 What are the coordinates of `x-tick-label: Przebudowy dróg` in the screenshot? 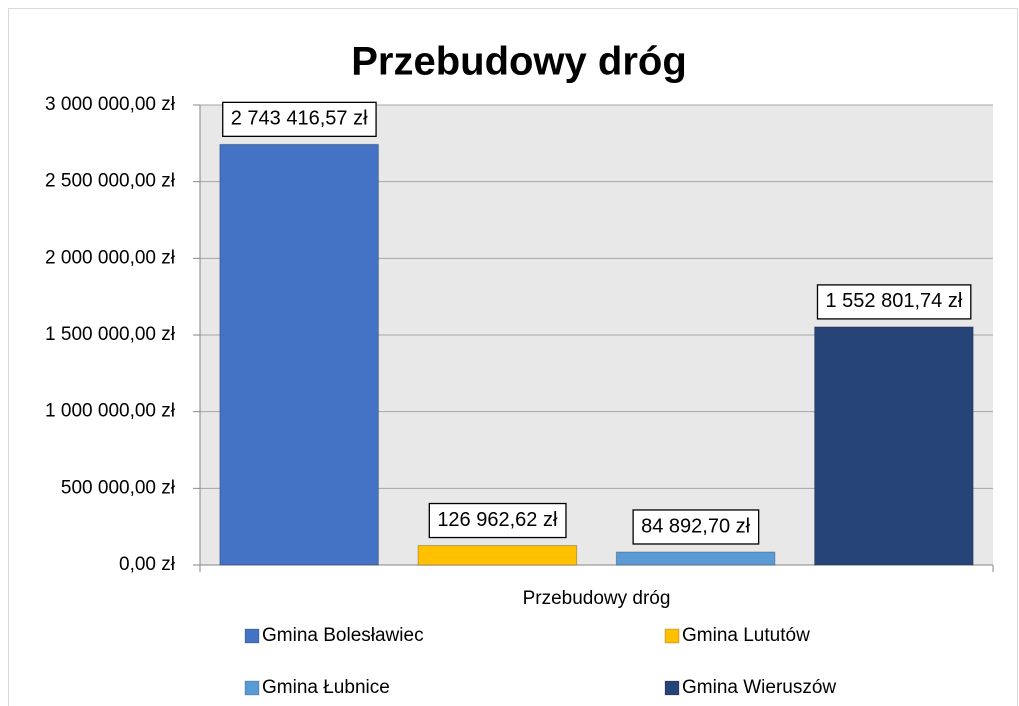 It's located at (597, 598).